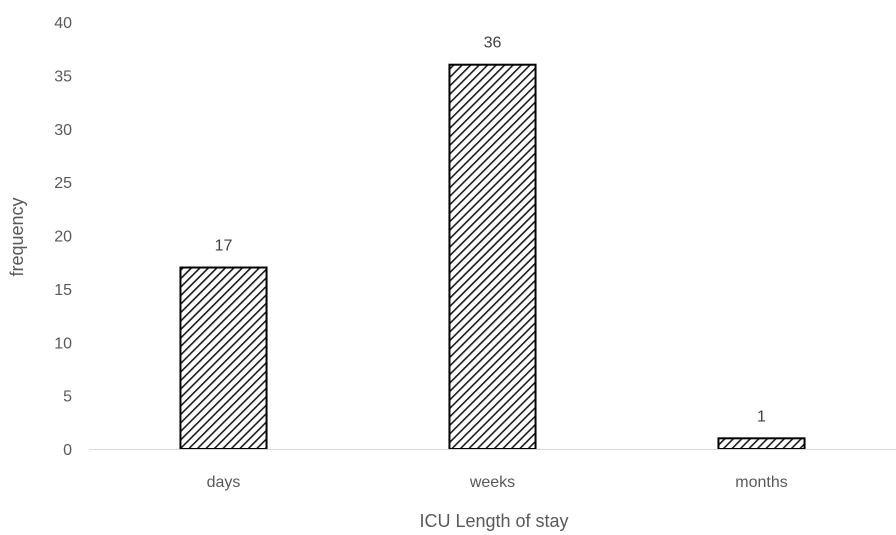 The height and width of the screenshot is (535, 896). What do you see at coordinates (493, 43) in the screenshot?
I see `data-label-weeks: 36` at bounding box center [493, 43].